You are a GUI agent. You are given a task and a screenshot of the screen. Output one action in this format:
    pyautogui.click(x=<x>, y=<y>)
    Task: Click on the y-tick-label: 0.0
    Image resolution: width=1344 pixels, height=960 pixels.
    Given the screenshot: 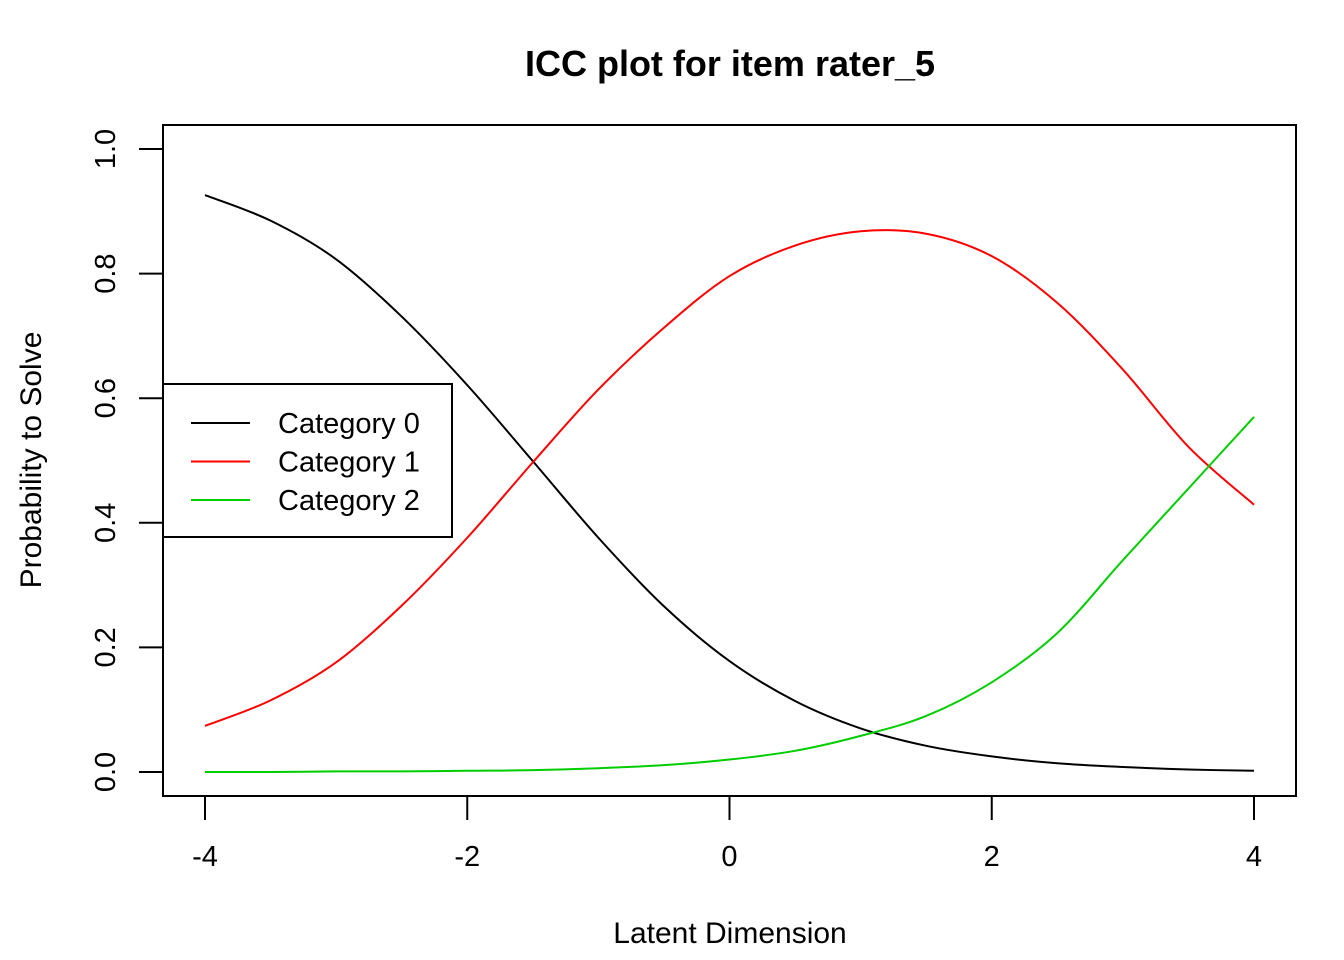 What is the action you would take?
    pyautogui.click(x=106, y=772)
    